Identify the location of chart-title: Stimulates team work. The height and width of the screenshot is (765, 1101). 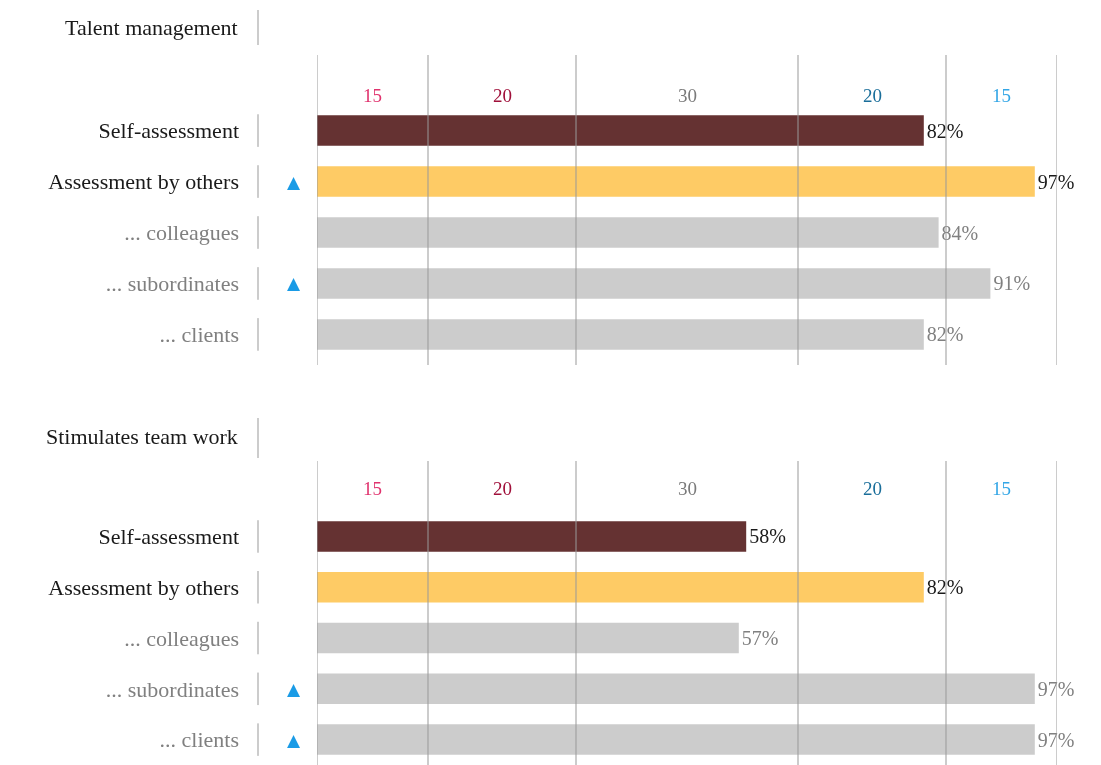
(142, 436).